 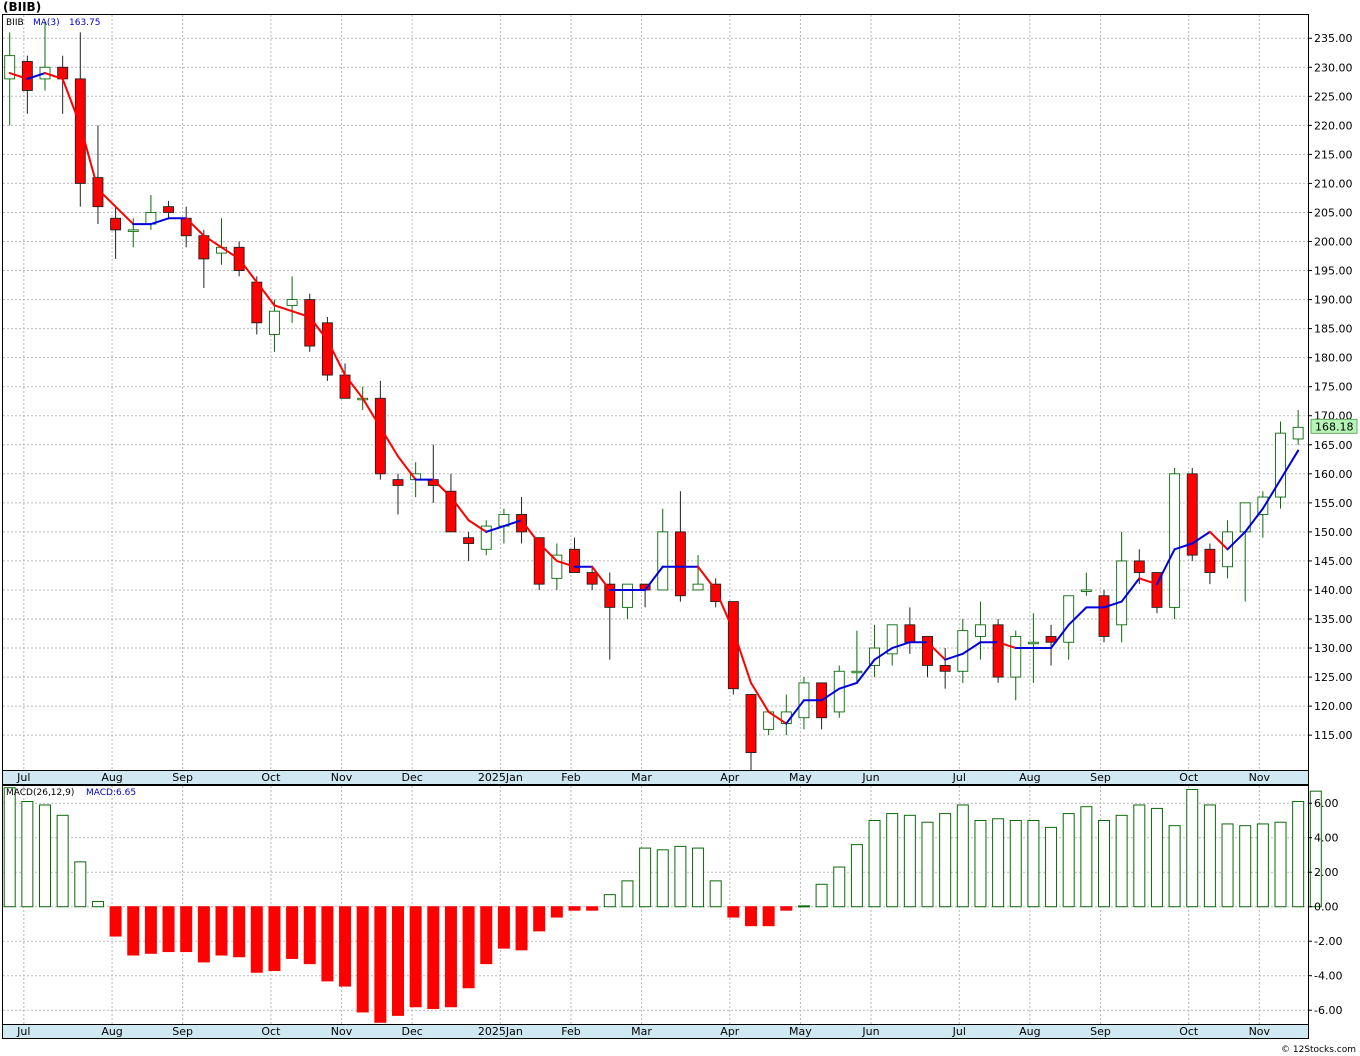 I want to click on macd-y-axis: -6.00 -4.00 -2.00 0.00 2.00 4.00 6.00, so click(x=1325, y=907).